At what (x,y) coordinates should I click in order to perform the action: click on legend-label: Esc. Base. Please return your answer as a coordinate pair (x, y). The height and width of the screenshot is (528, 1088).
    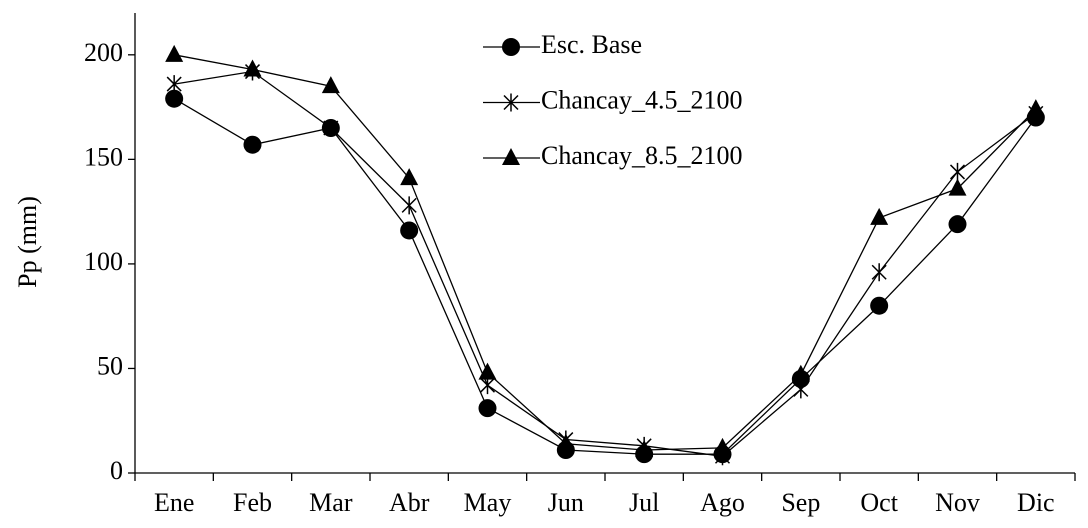
    Looking at the image, I should click on (591, 44).